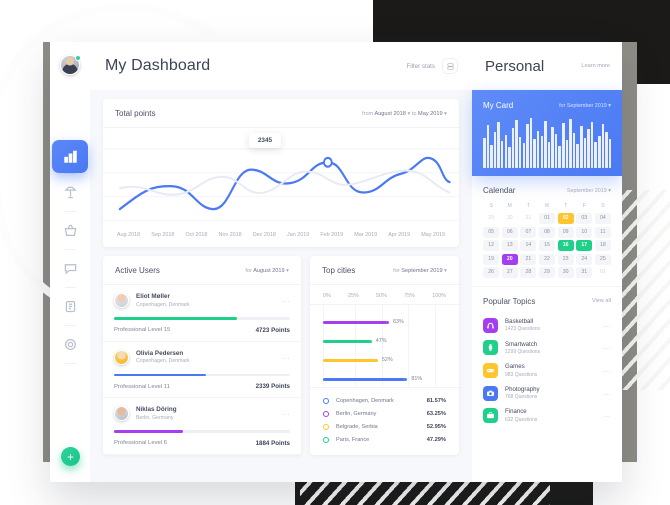 This screenshot has width=670, height=505. I want to click on calendar-day: 24, so click(584, 259).